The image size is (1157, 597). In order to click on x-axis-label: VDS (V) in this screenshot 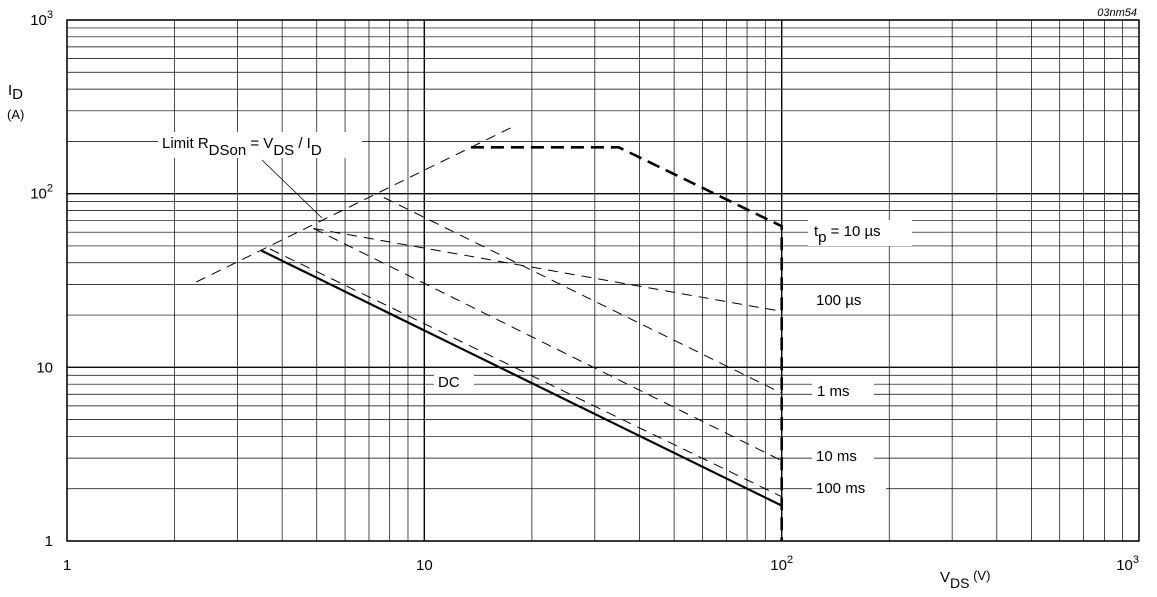, I will do `click(965, 579)`.